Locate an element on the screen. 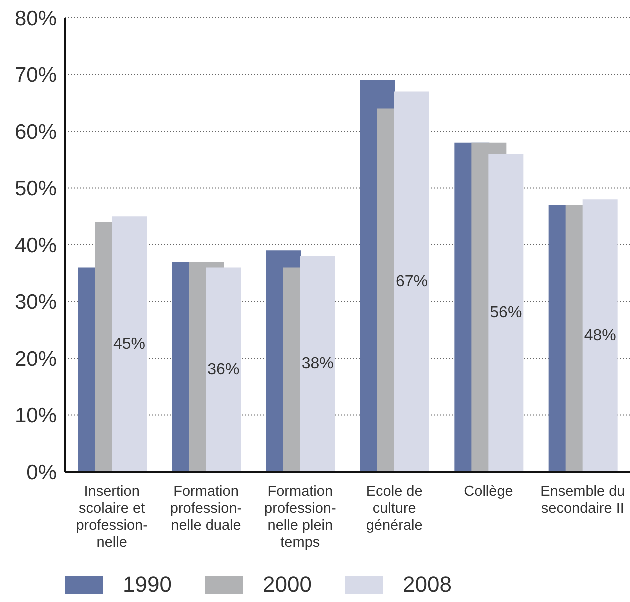  data-label: 45% is located at coordinates (129, 344).